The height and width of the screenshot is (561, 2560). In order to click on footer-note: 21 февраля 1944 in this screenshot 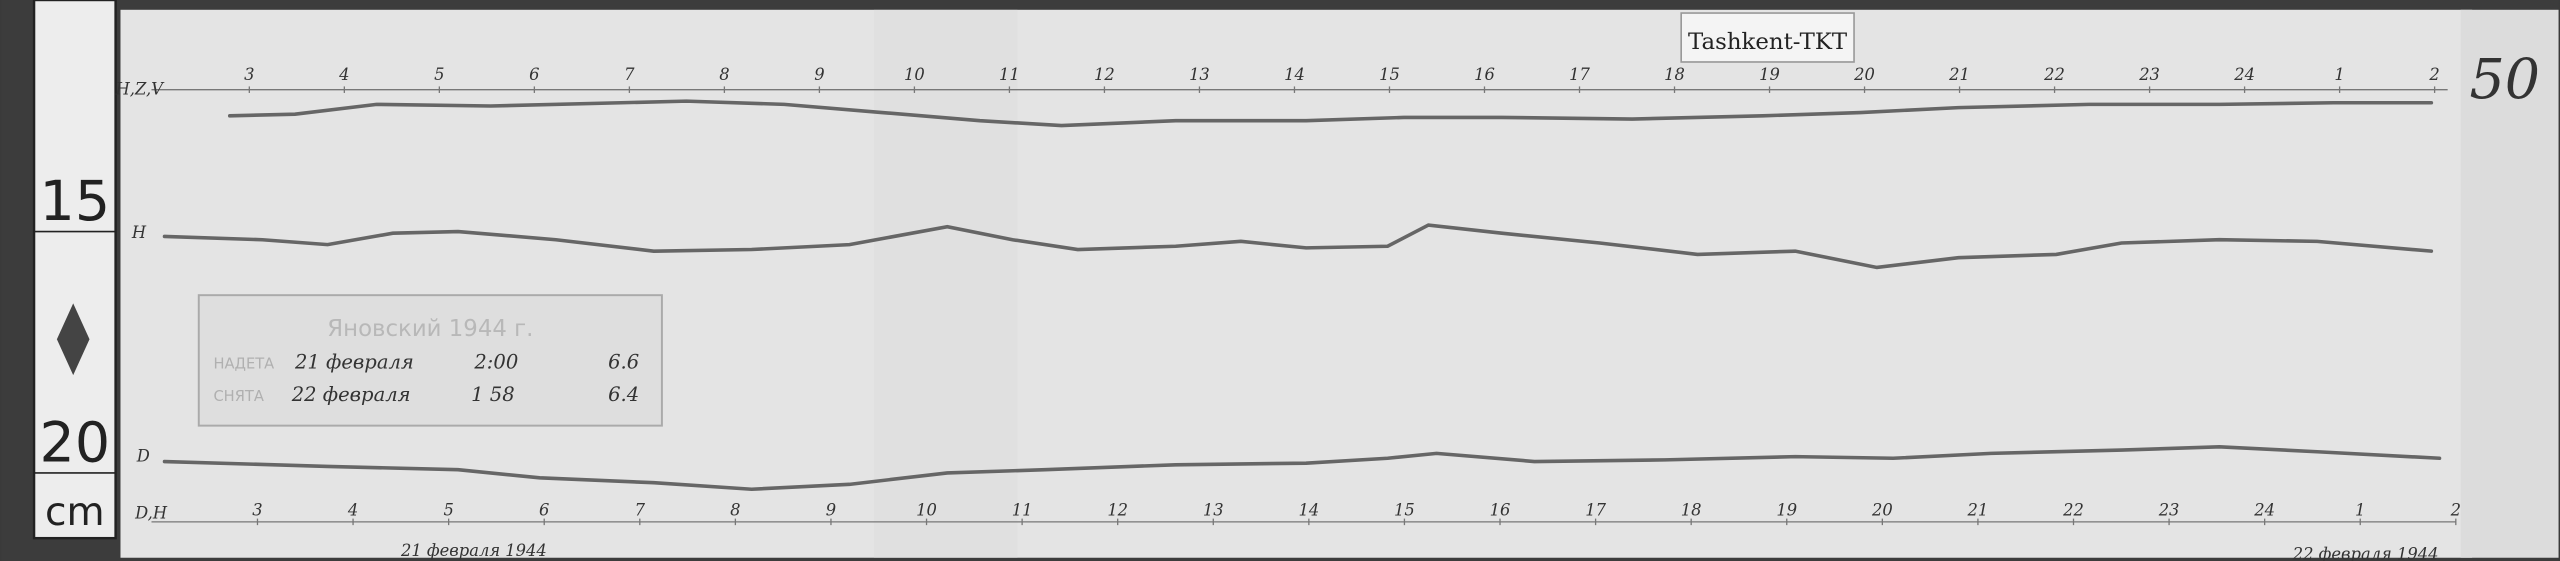, I will do `click(473, 550)`.